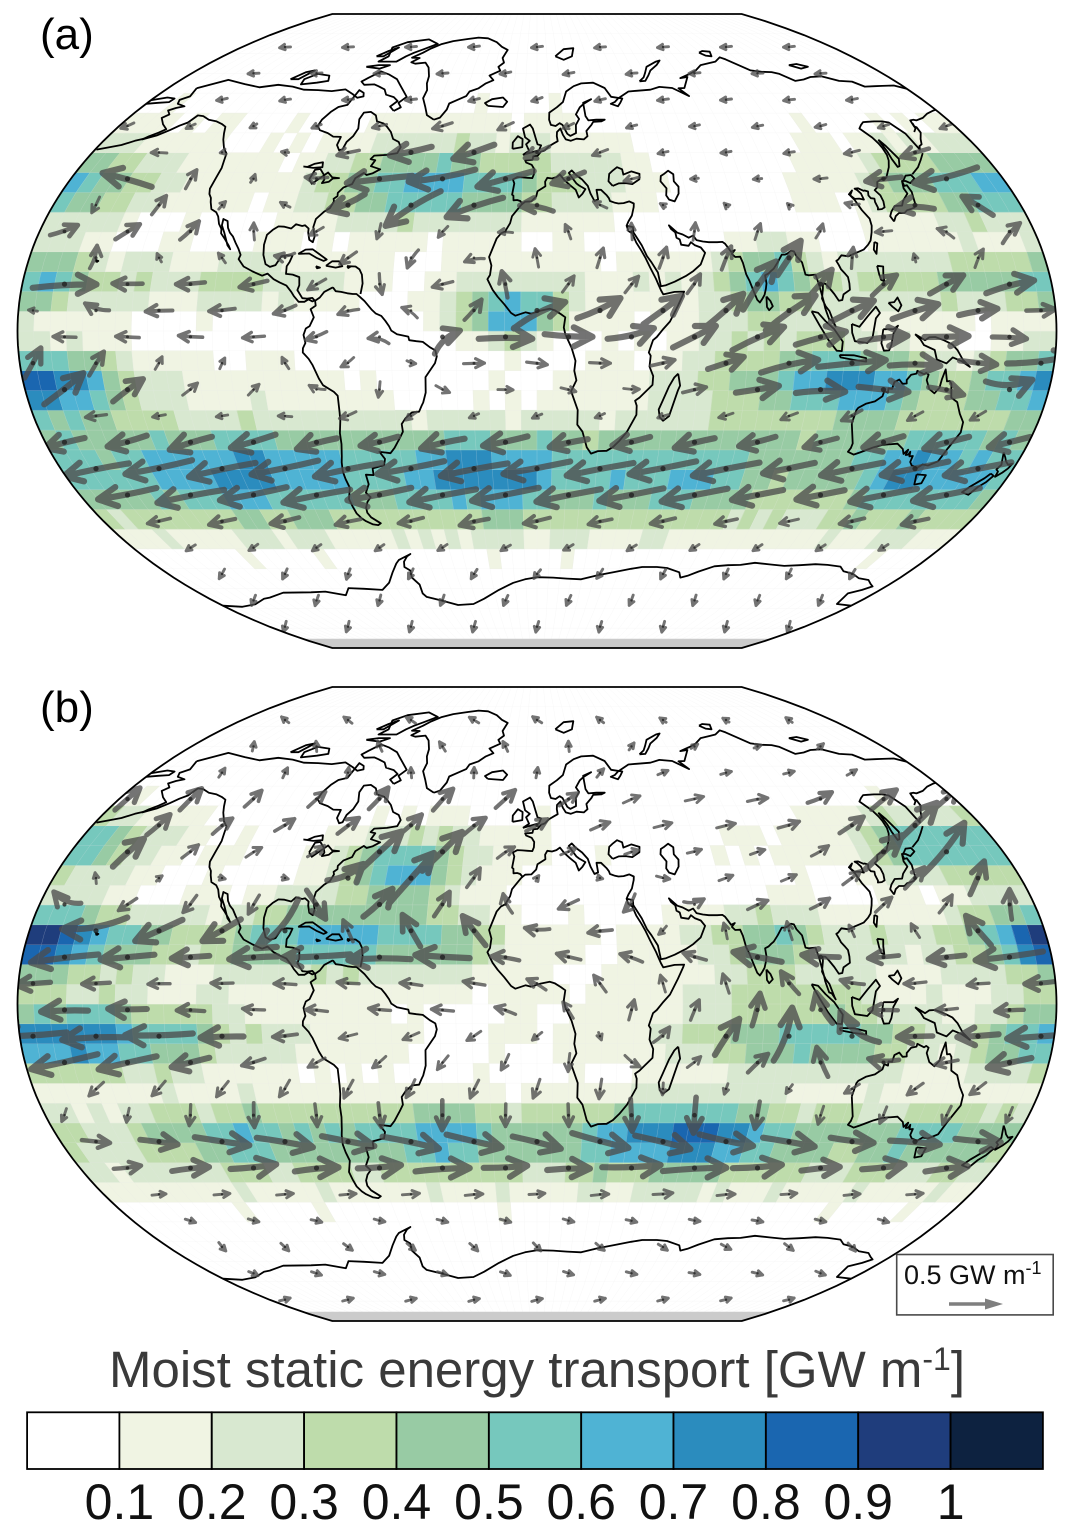 Image resolution: width=1075 pixels, height=1537 pixels. Describe the element at coordinates (766, 1502) in the screenshot. I see `svg-text: 0.8` at that location.